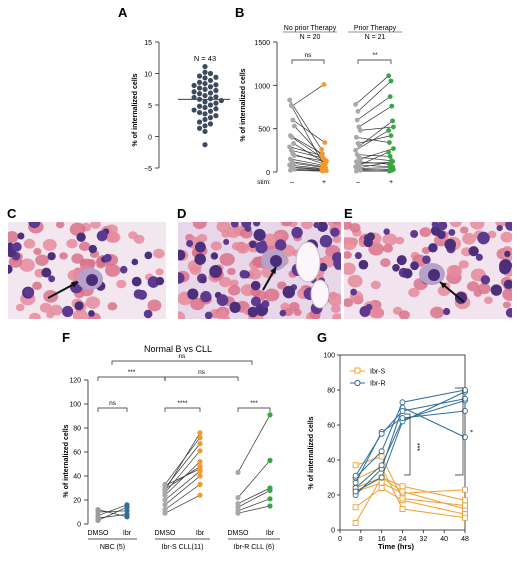 This screenshot has height=562, width=520. Describe the element at coordinates (382, 539) in the screenshot. I see `panel-g-xtick-label: 16` at that location.